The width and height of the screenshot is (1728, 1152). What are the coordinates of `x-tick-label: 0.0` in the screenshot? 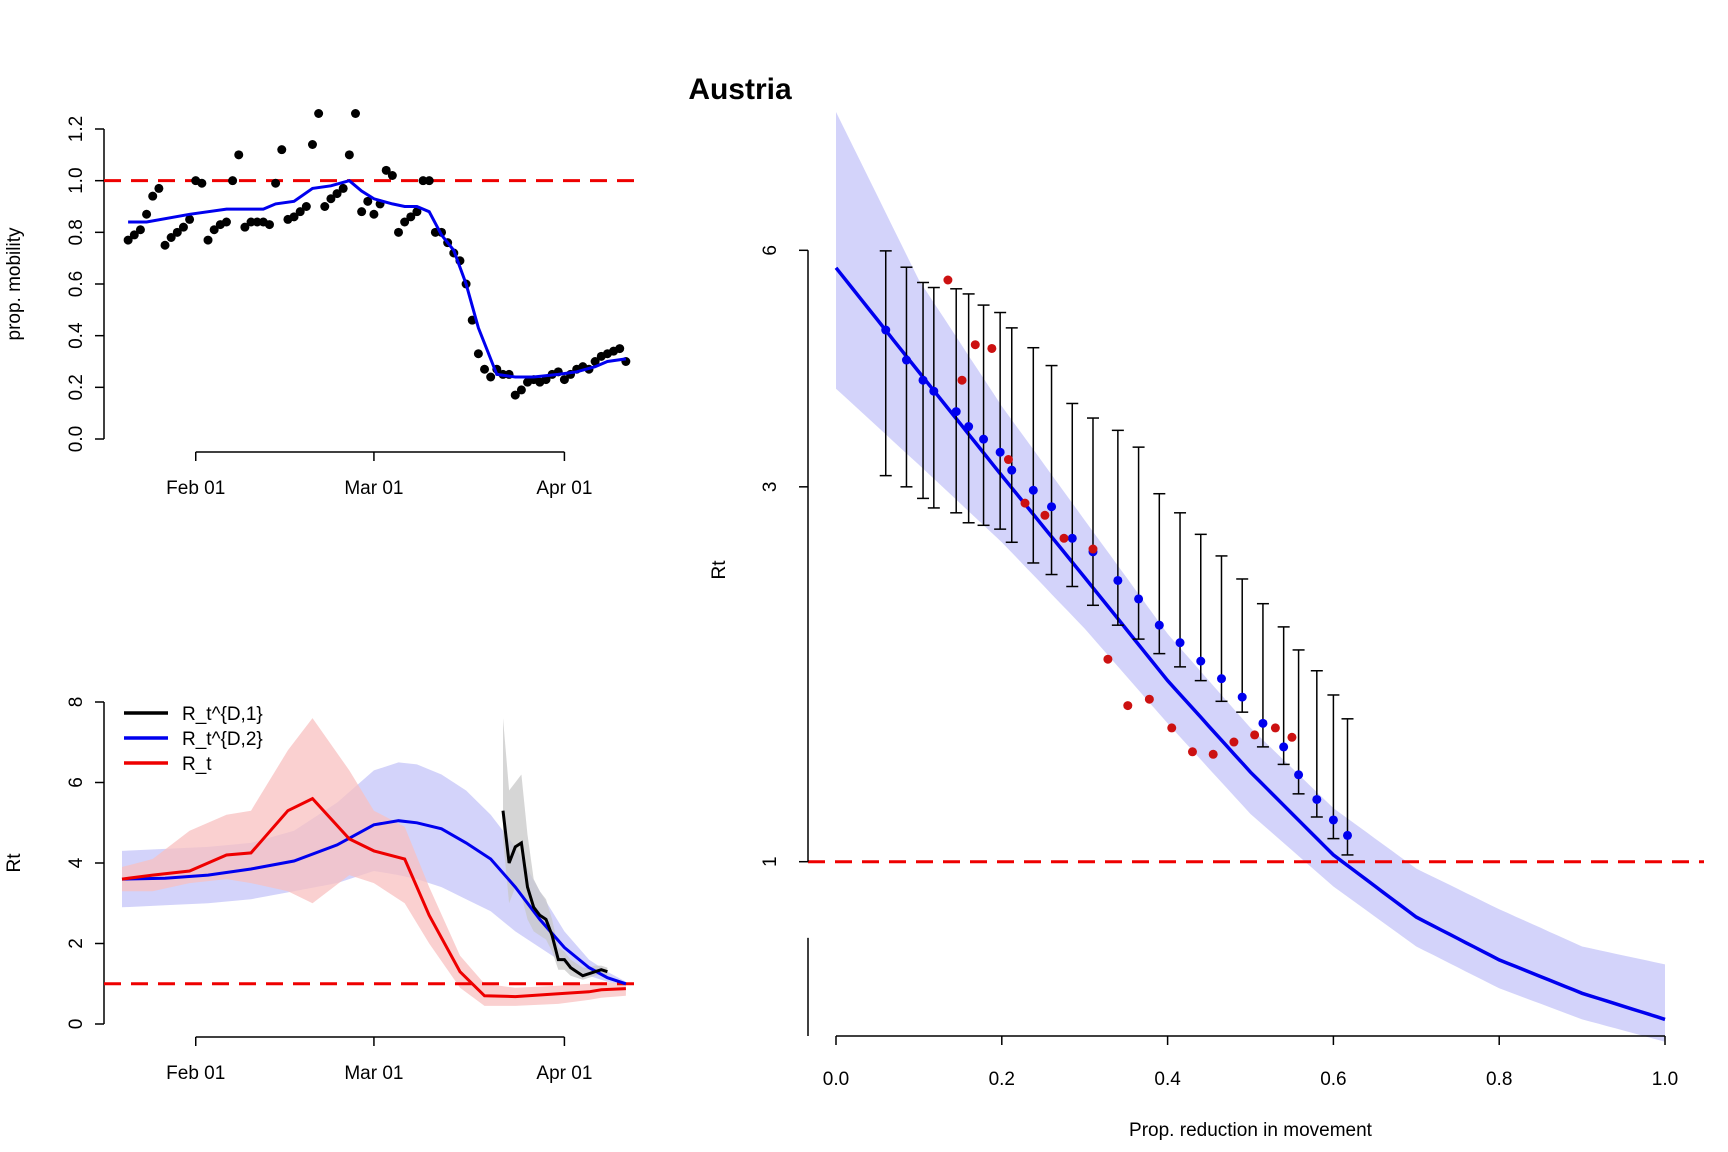 It's located at (836, 1079).